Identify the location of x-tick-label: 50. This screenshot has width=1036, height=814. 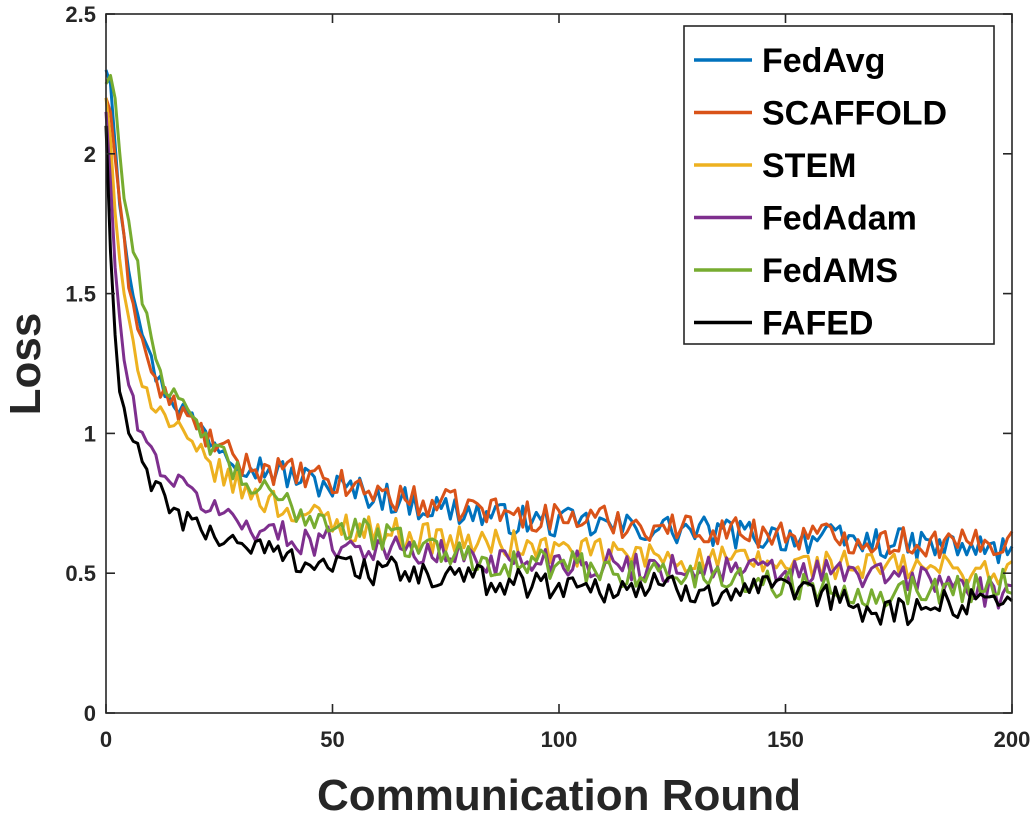
(332, 739).